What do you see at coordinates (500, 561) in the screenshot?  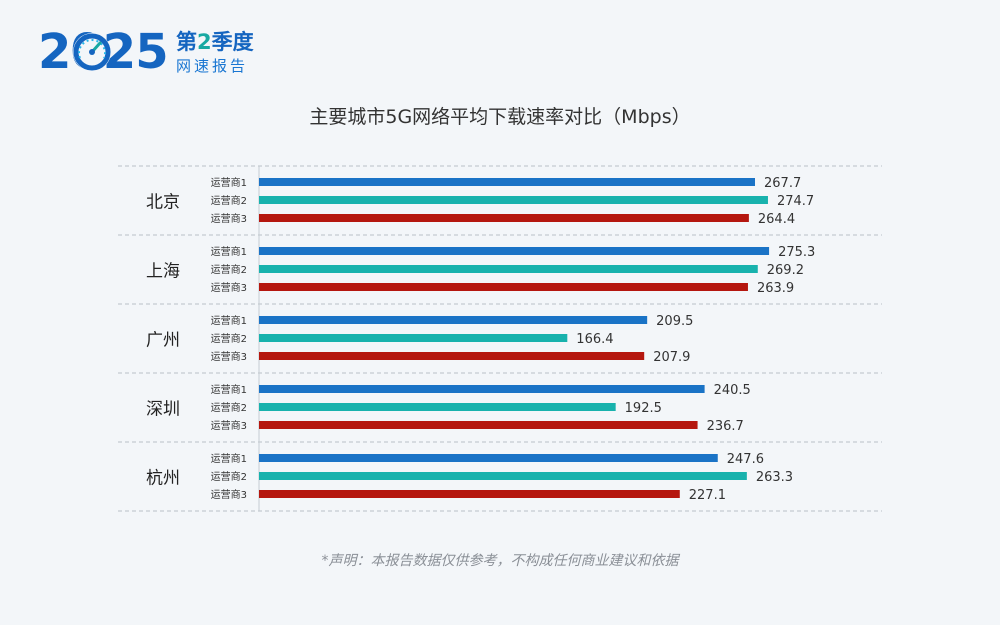 I see `disclaimer-footnote: *声明：本报告数据仅供参考，不构成任何商业建议和依据` at bounding box center [500, 561].